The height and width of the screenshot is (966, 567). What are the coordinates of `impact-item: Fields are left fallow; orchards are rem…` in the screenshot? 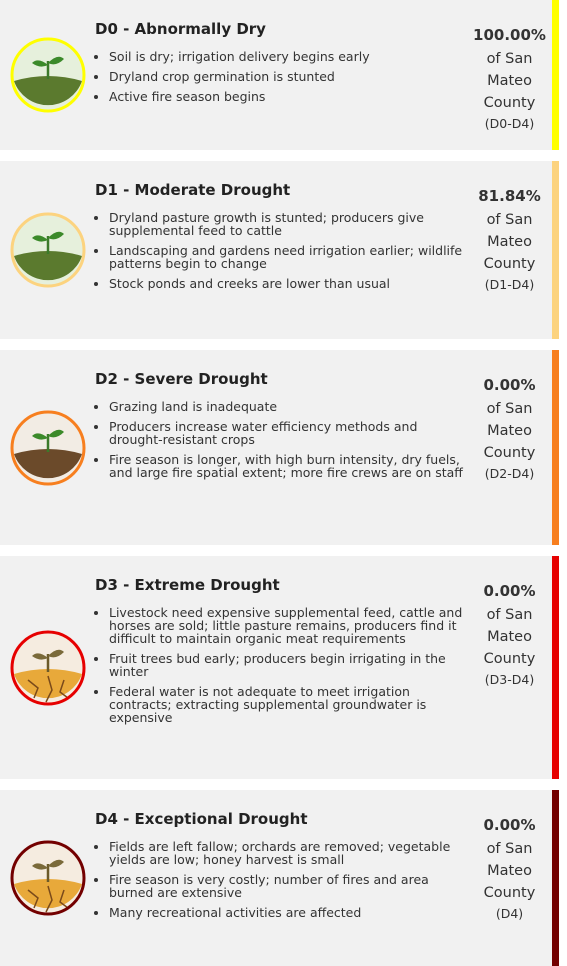 It's located at (288, 853).